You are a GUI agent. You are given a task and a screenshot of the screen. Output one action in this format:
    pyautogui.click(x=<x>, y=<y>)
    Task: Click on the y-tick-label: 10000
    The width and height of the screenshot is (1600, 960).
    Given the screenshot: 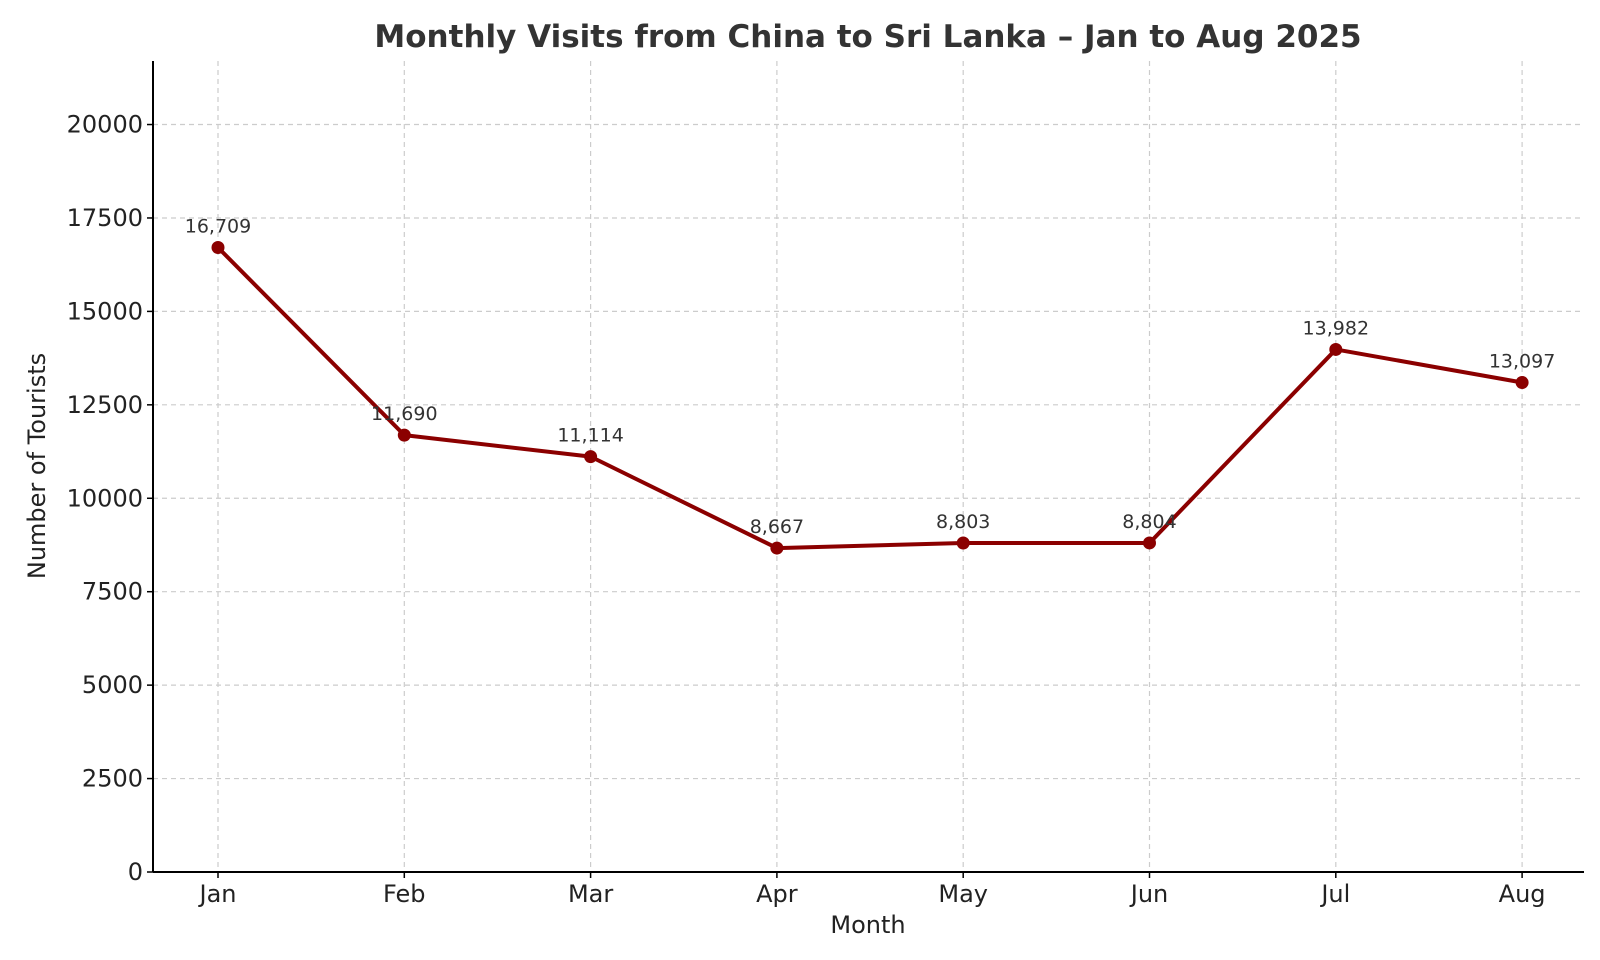 What is the action you would take?
    pyautogui.click(x=105, y=498)
    